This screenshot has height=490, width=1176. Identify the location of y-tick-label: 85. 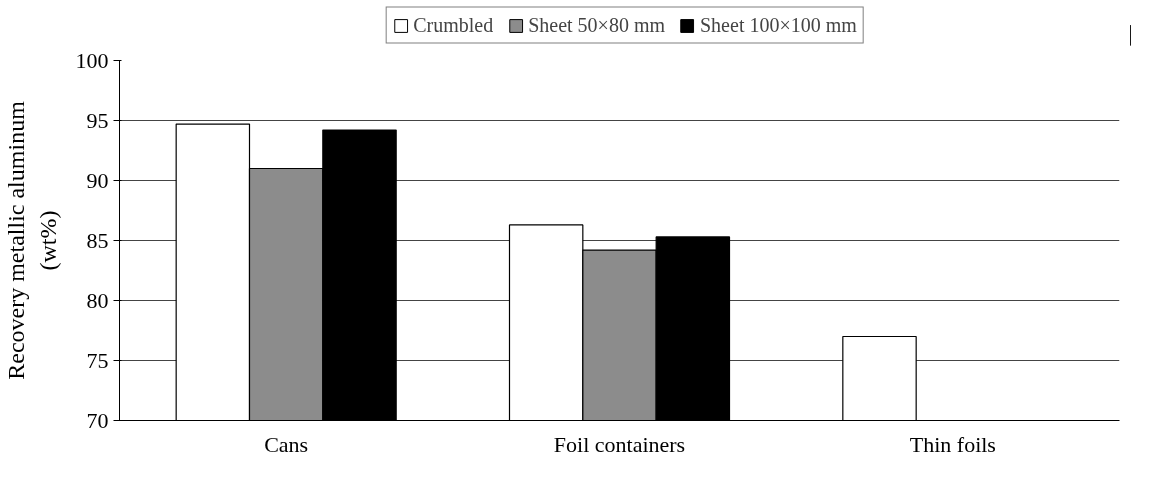
(97, 240).